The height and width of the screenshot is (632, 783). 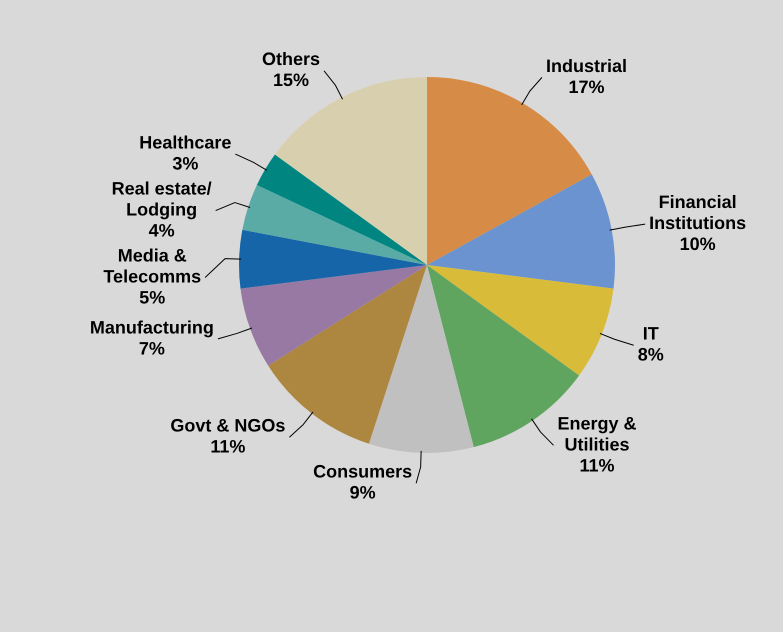 What do you see at coordinates (152, 298) in the screenshot?
I see `data-label: 5%` at bounding box center [152, 298].